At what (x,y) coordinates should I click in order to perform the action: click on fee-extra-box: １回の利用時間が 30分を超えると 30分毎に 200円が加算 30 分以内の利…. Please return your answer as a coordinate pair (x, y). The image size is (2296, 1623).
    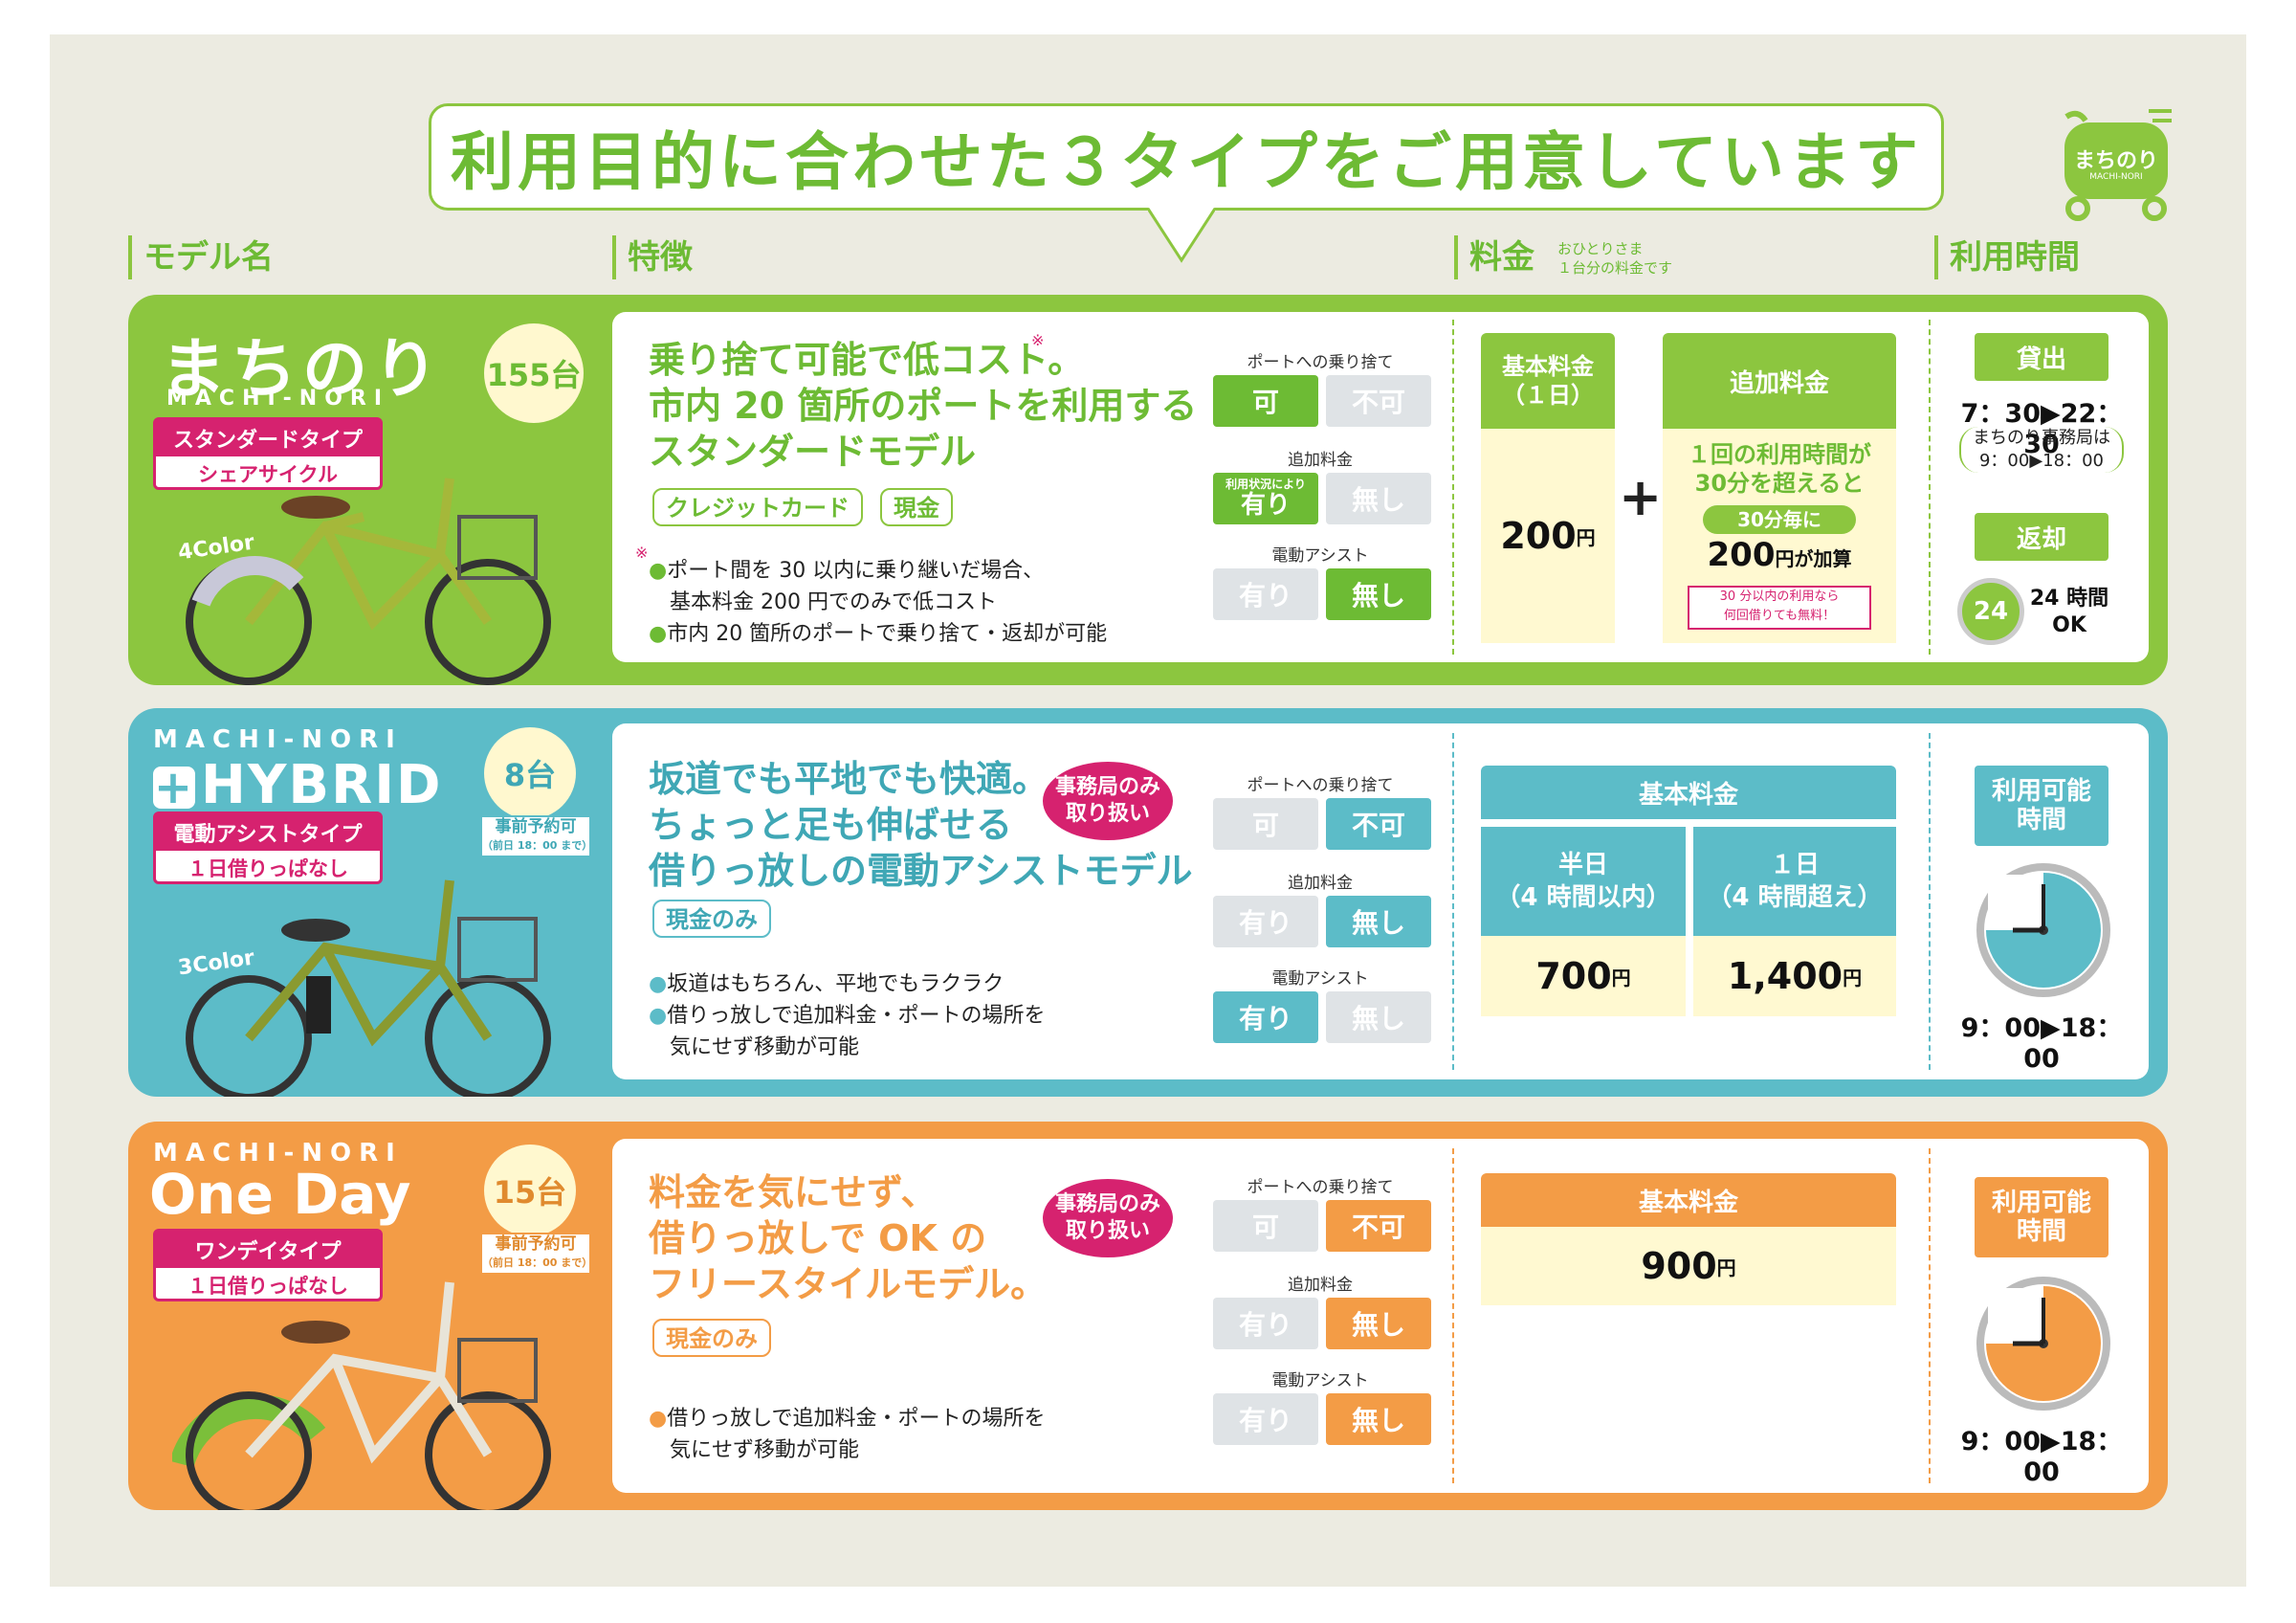
    Looking at the image, I should click on (1780, 536).